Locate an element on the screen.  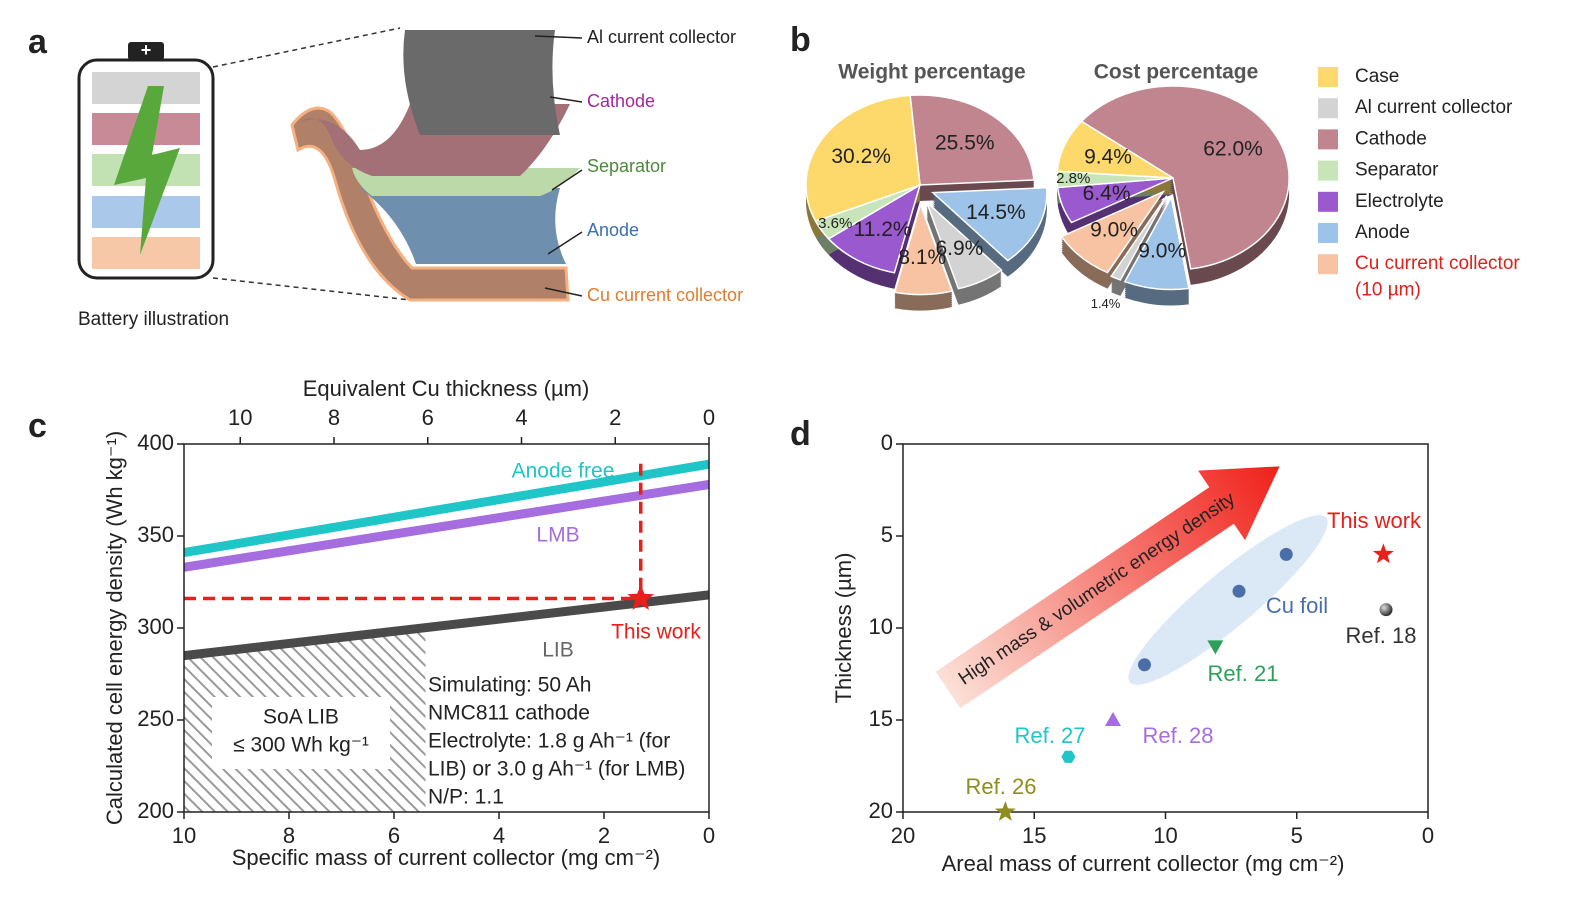
pie-value-label: 25.5% is located at coordinates (965, 143).